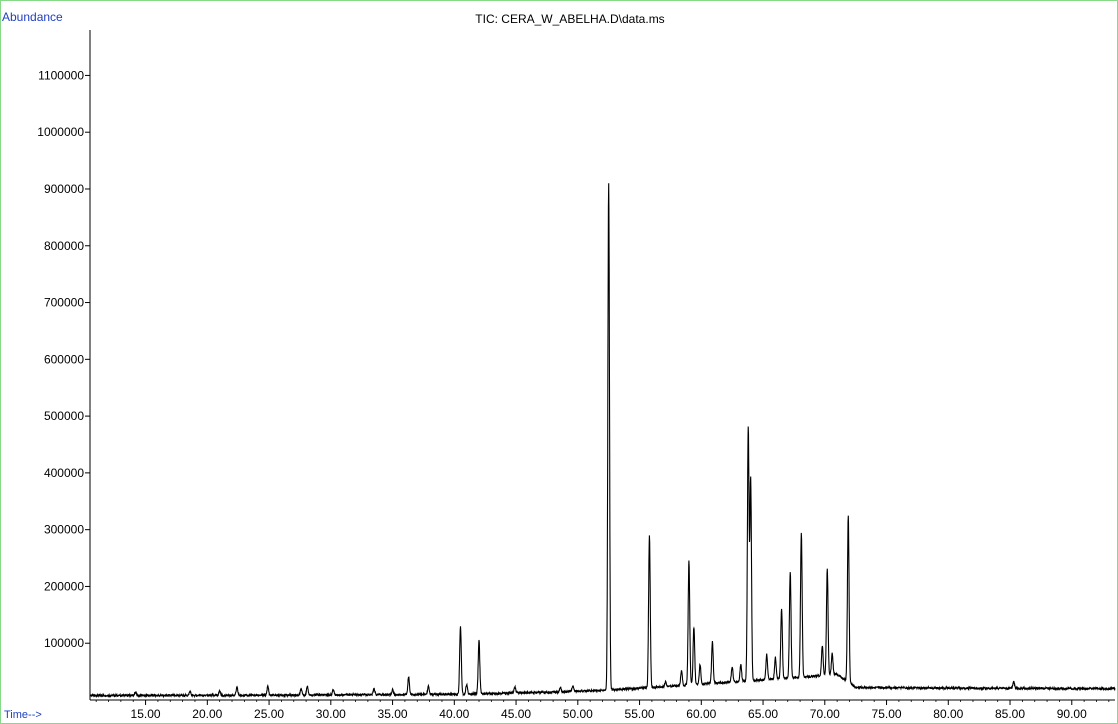 This screenshot has height=724, width=1118. I want to click on x-tick-label: 85.00, so click(1010, 714).